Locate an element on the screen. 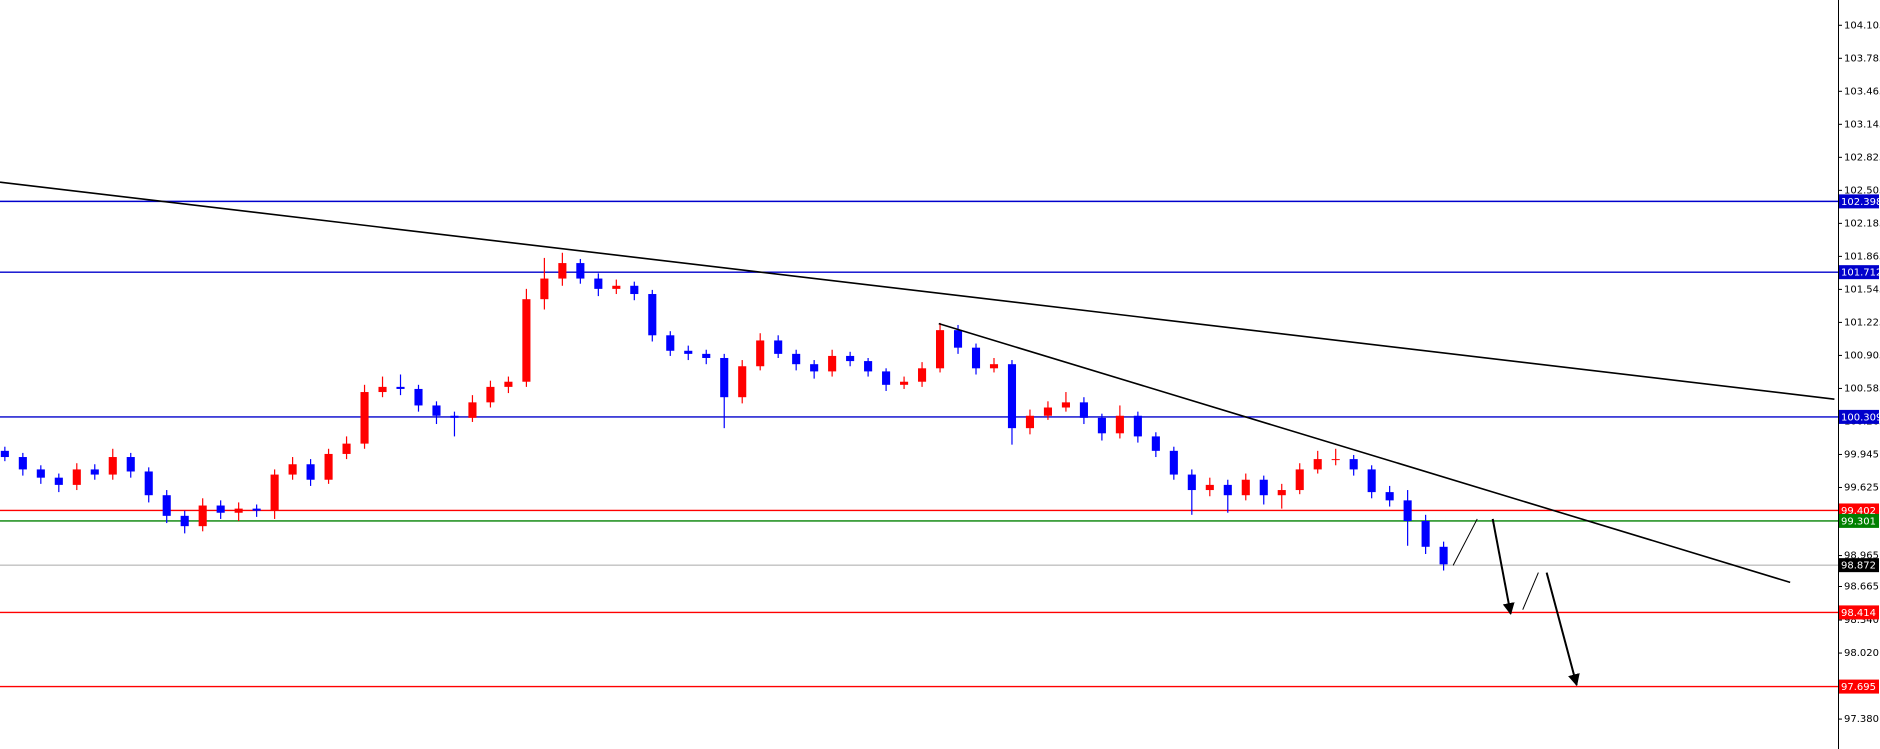  y-tick-label: 101.545 is located at coordinates (1862, 289).